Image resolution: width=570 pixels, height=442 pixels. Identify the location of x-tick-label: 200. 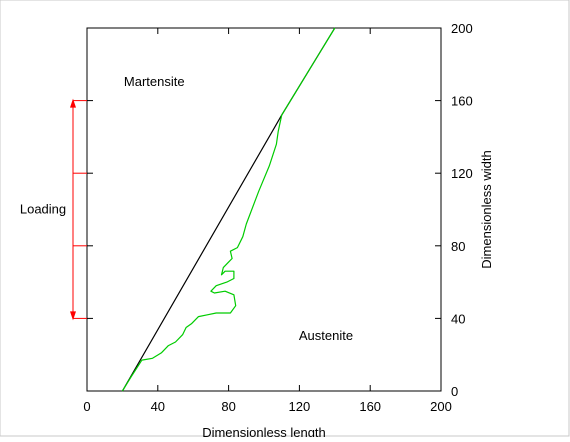
(441, 406).